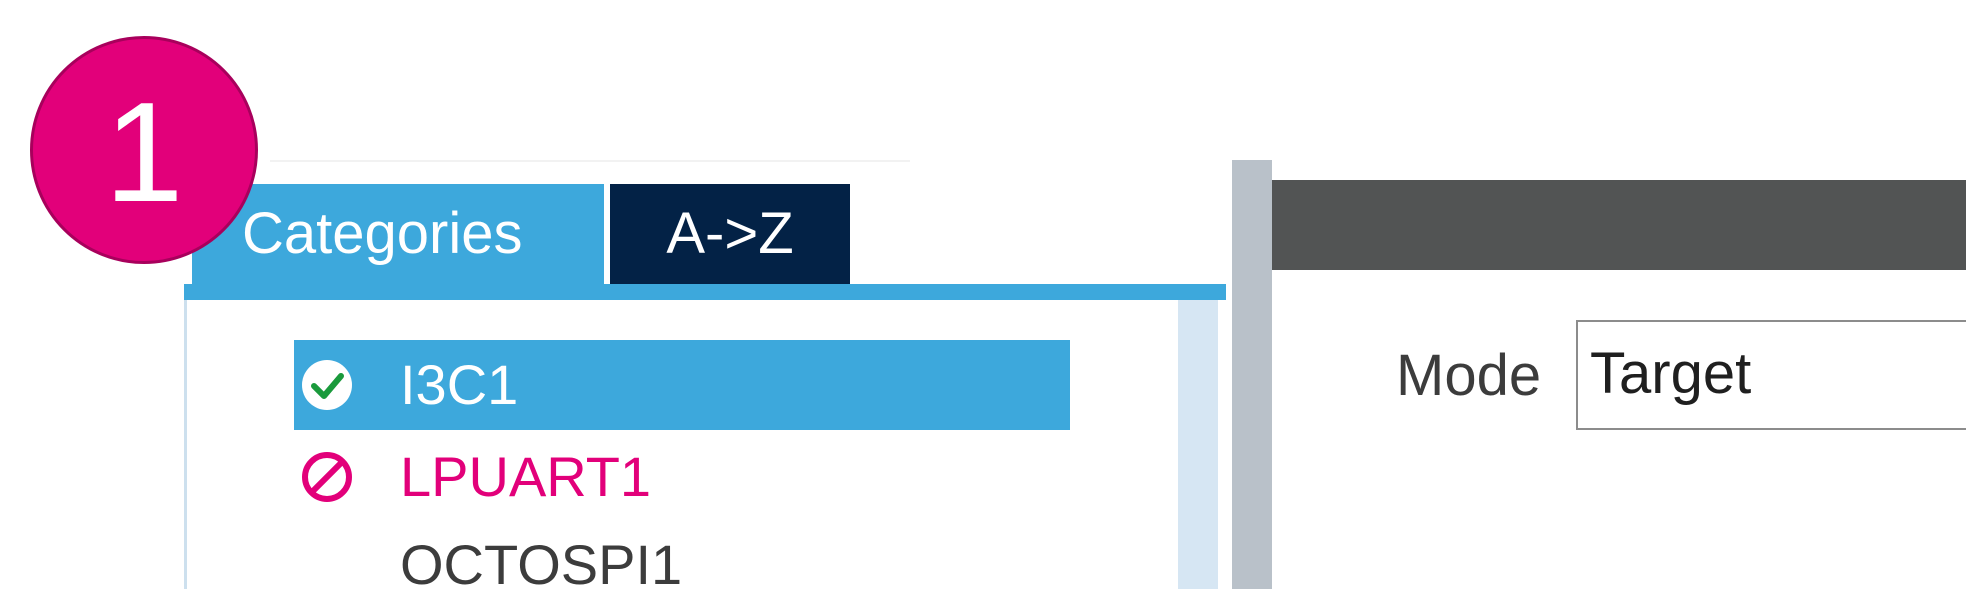  I want to click on tab-underline, so click(705, 292).